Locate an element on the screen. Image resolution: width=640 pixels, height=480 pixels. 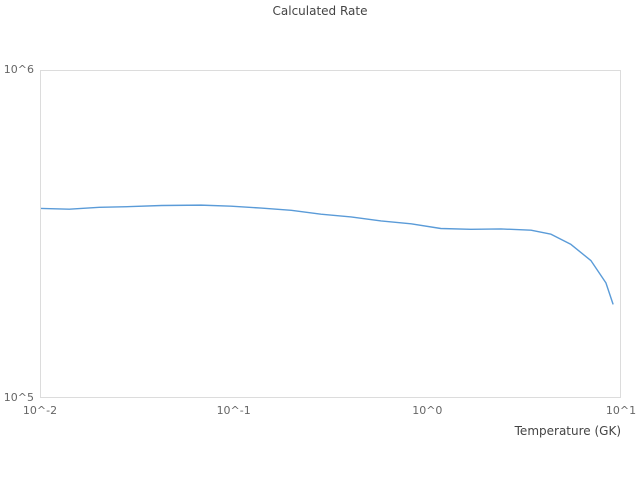
x-axis-title: Temperature (GK) is located at coordinates (567, 431).